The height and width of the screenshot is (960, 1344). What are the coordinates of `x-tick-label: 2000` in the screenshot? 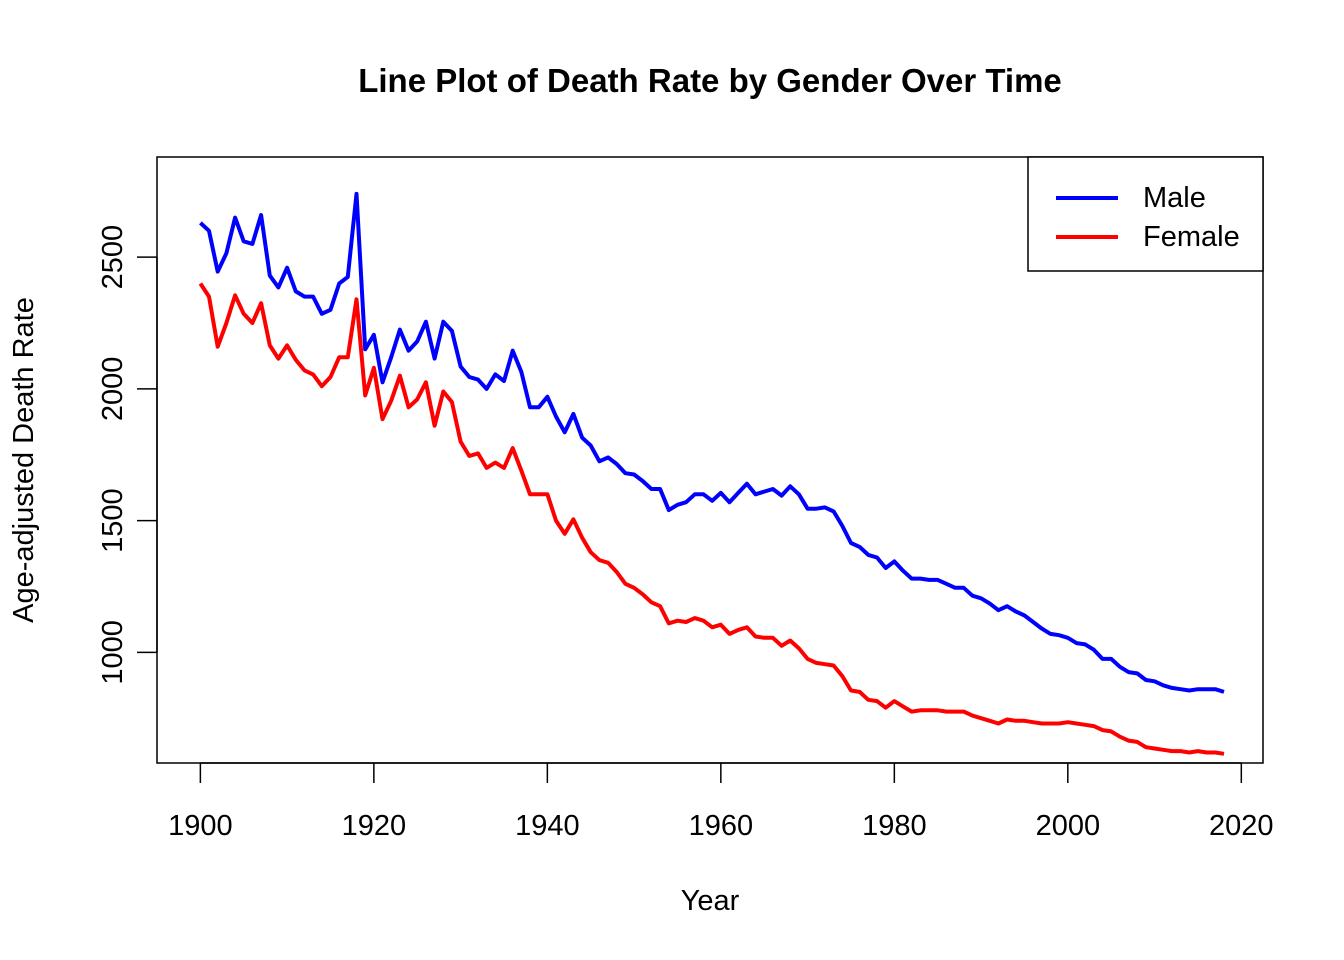 It's located at (1068, 826).